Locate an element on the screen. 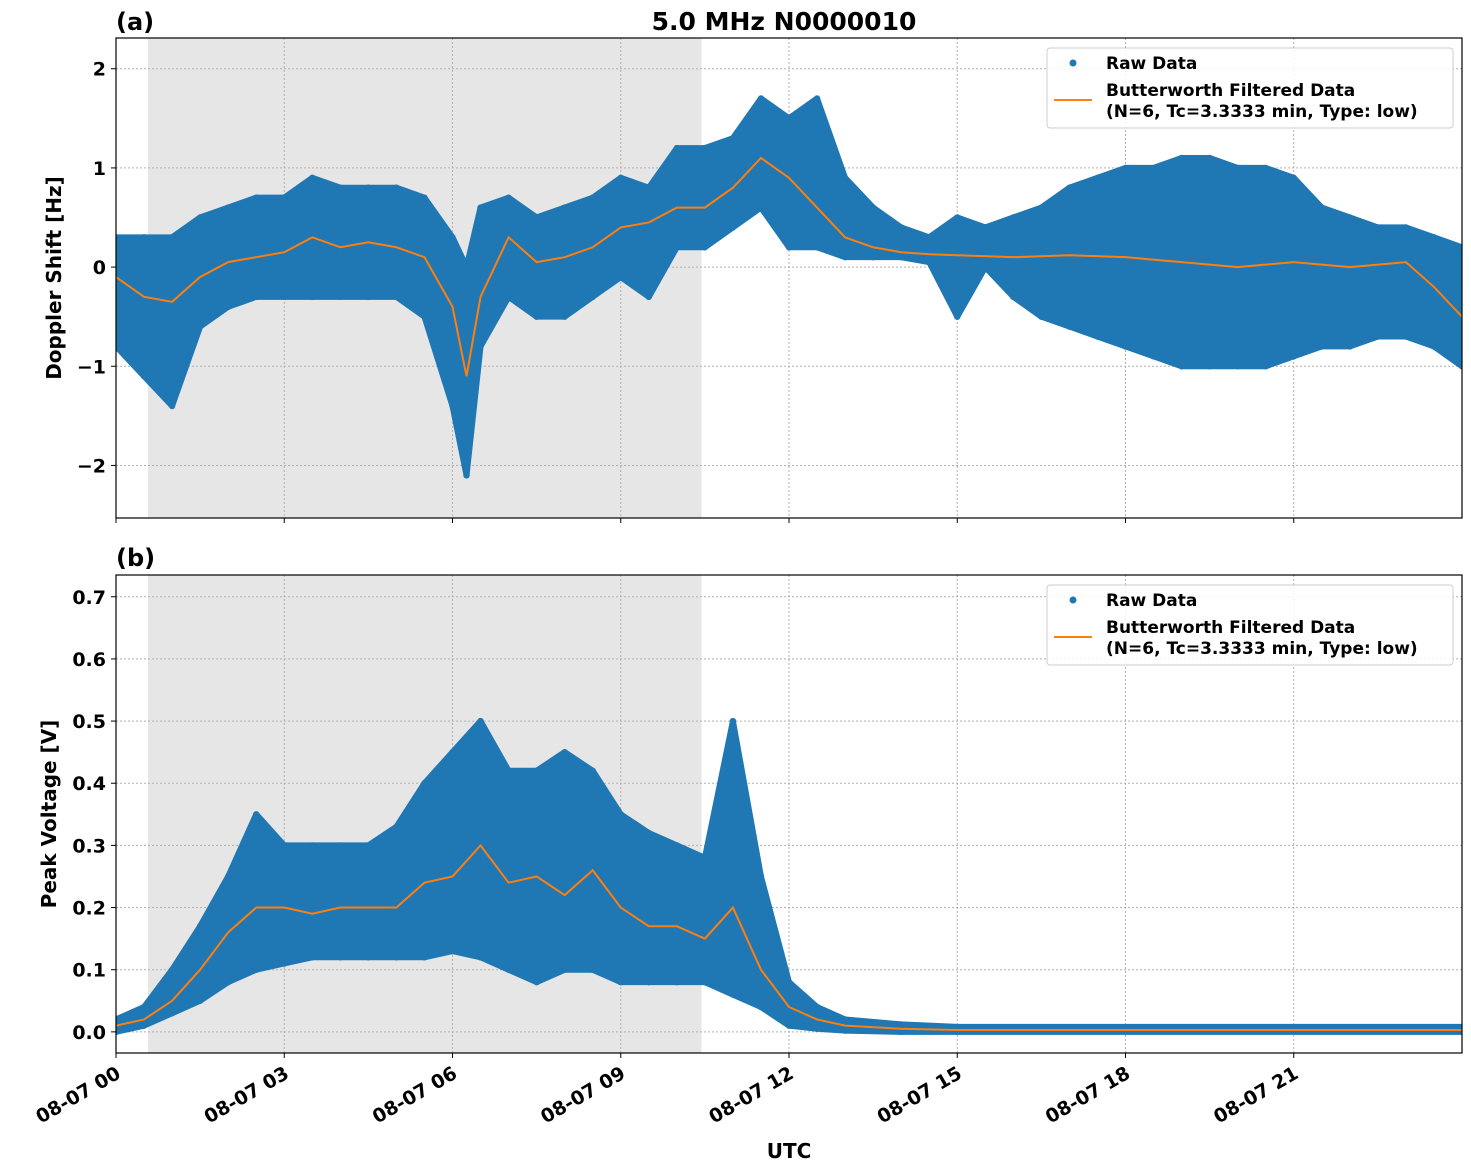 The image size is (1471, 1172). legend-raw-label: Raw Data is located at coordinates (1151, 64).